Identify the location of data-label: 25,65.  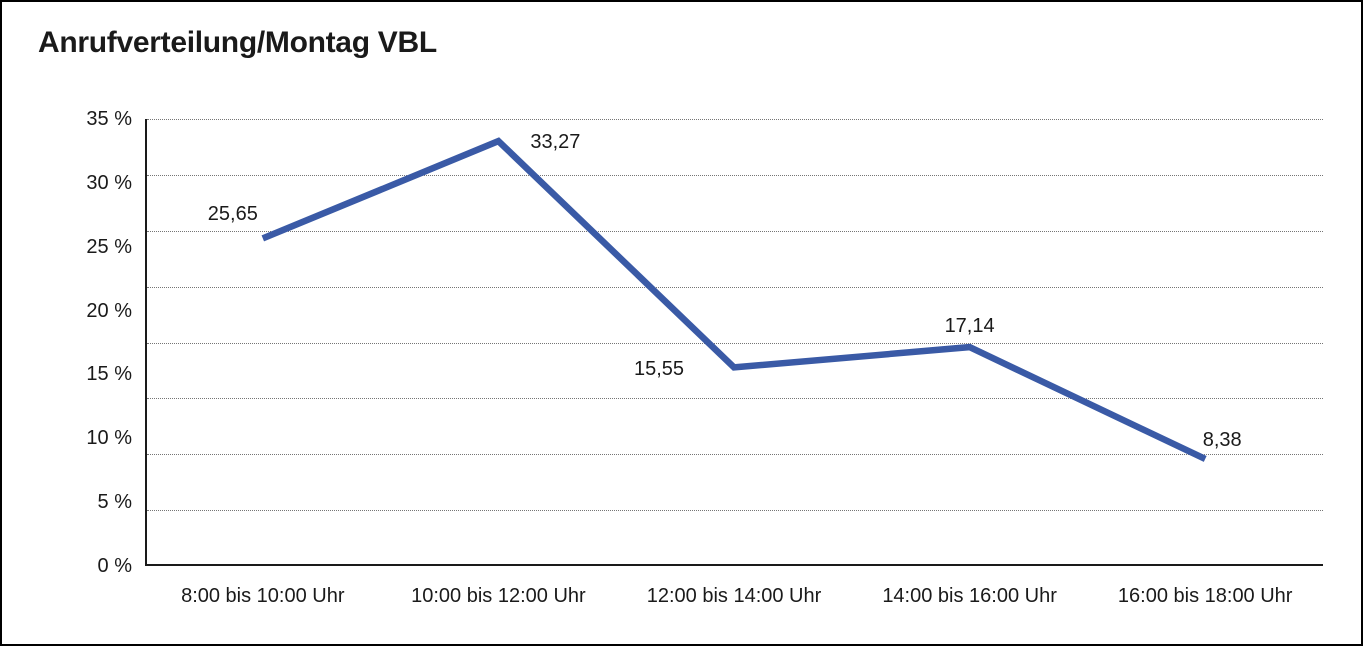
(232, 214).